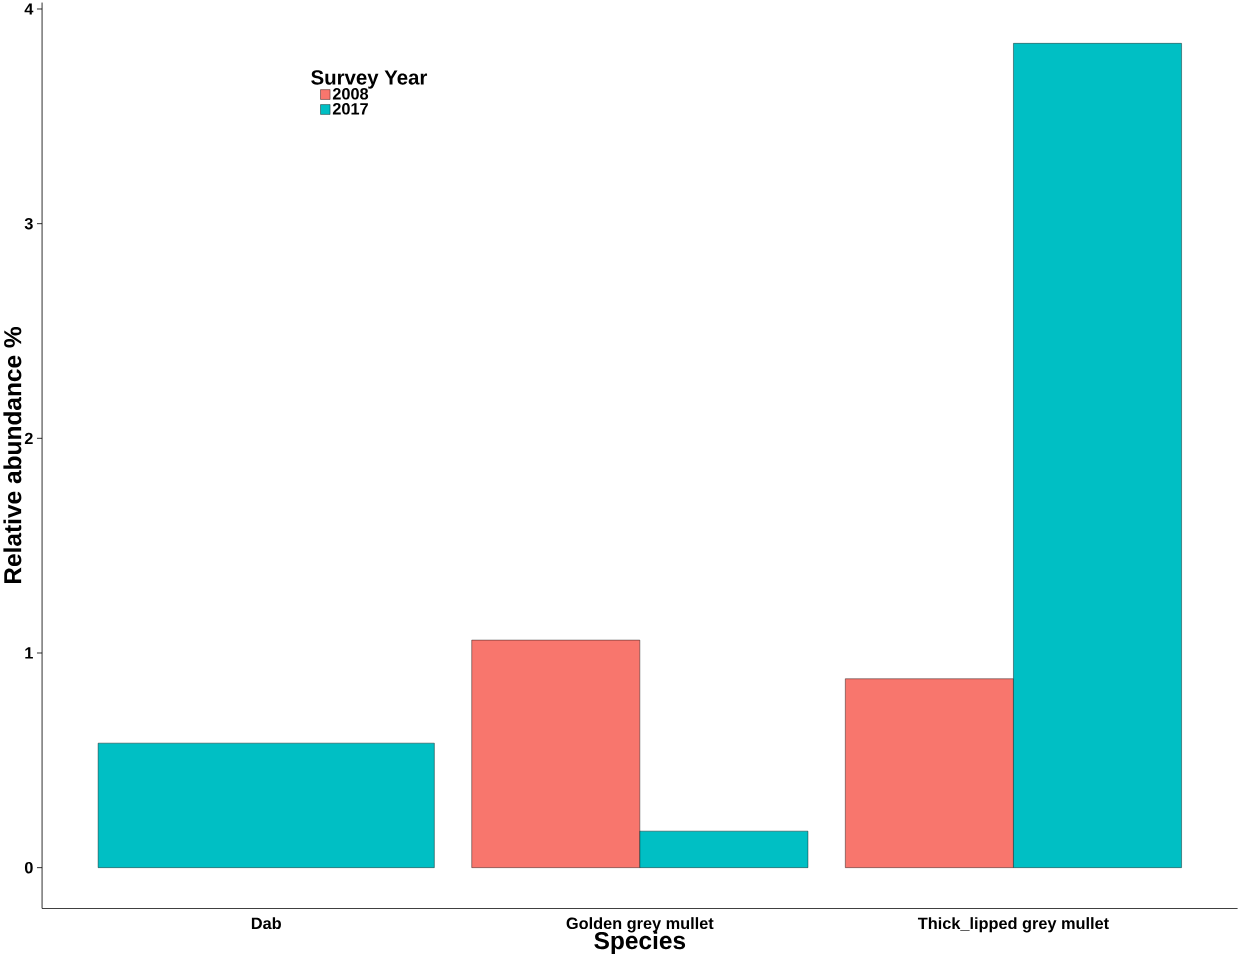 The height and width of the screenshot is (957, 1238). What do you see at coordinates (12, 454) in the screenshot?
I see `y-axis-title: Relative abundance %` at bounding box center [12, 454].